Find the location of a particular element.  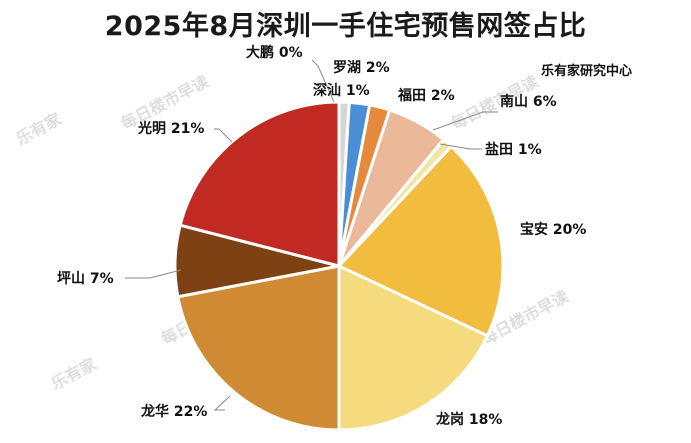

chart-title: 2025年8月深圳一手住宅预售网签占比 is located at coordinates (345, 26).